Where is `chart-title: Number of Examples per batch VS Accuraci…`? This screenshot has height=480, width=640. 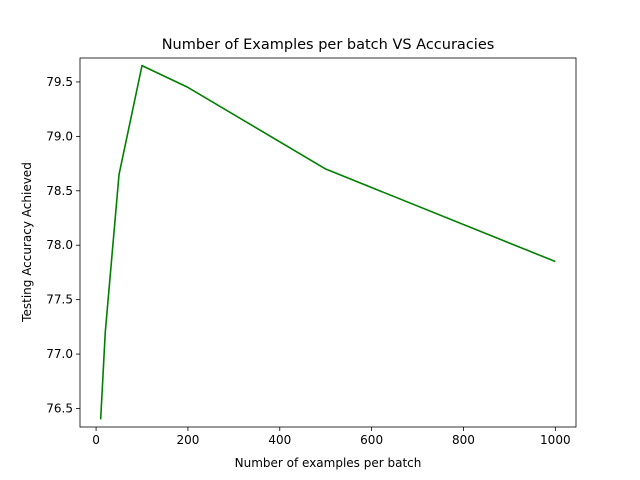
chart-title: Number of Examples per batch VS Accuraci… is located at coordinates (328, 45).